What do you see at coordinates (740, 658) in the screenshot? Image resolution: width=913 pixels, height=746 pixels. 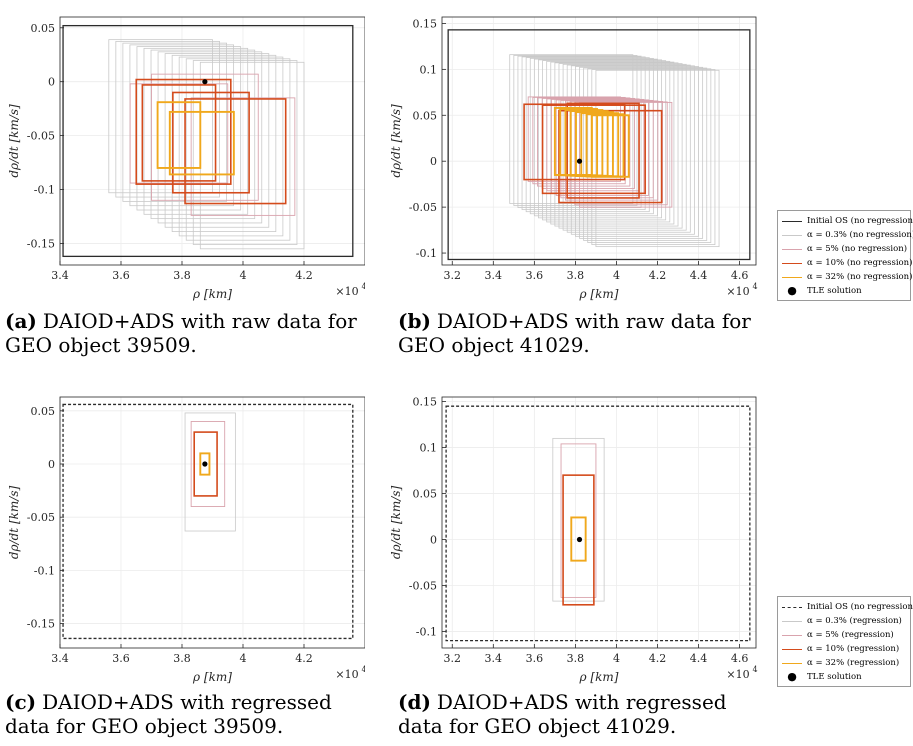 I see `x-tick-label: 4.6` at bounding box center [740, 658].